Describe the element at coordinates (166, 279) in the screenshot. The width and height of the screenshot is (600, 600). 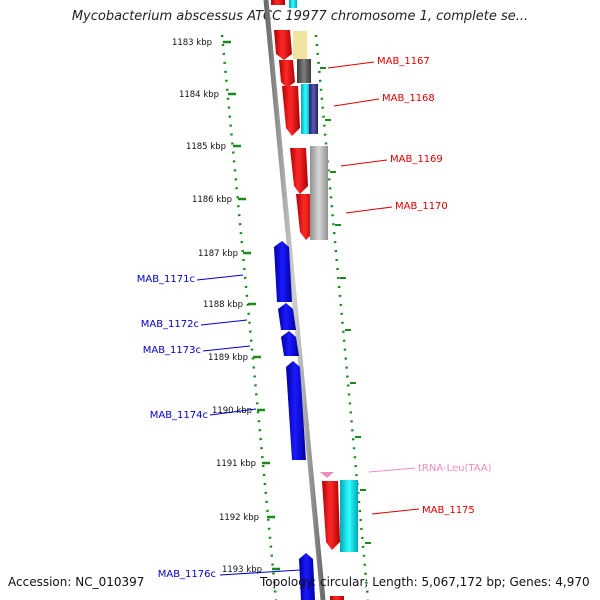
I see `gene-label: MAB_1171c` at that location.